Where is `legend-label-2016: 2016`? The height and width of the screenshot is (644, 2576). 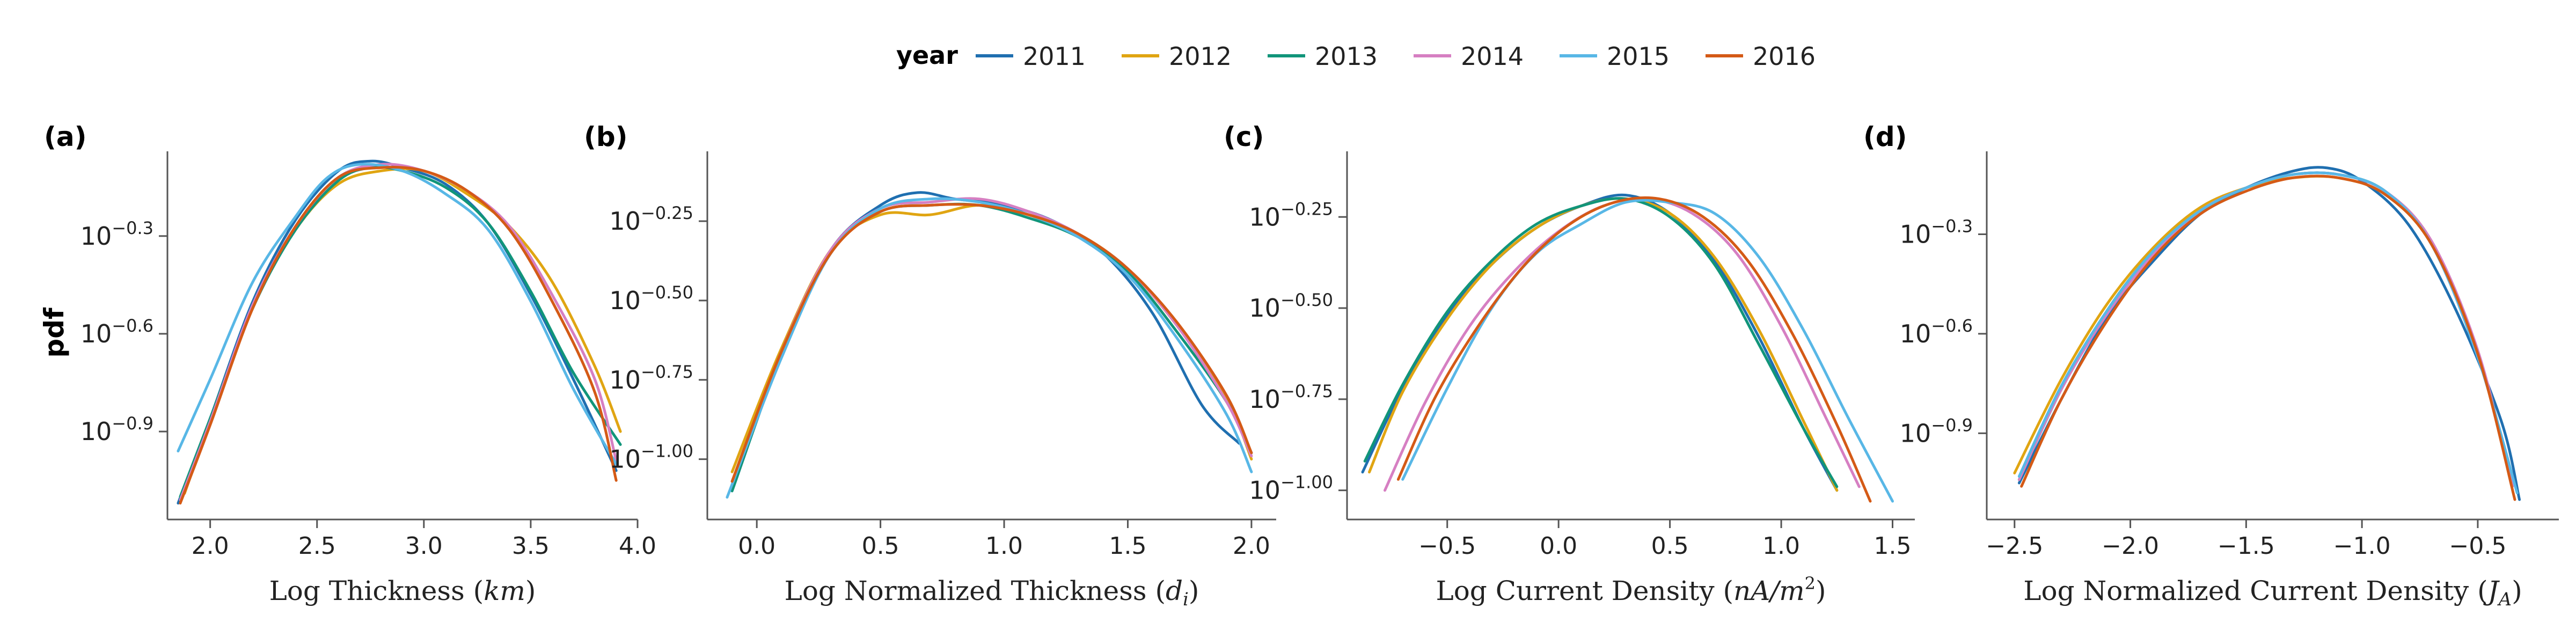
legend-label-2016: 2016 is located at coordinates (1784, 56).